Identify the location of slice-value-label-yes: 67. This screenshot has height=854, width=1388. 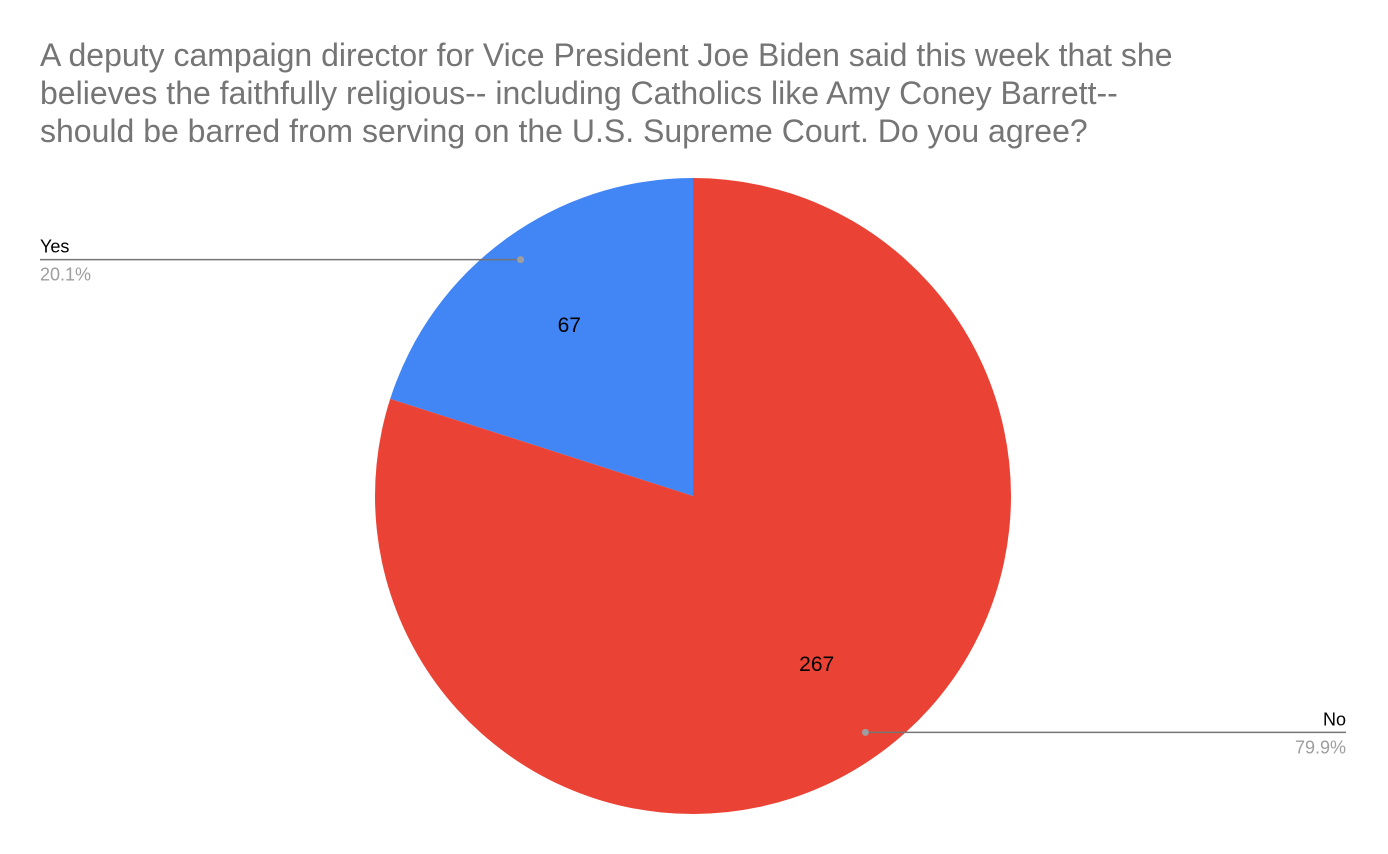
(569, 325).